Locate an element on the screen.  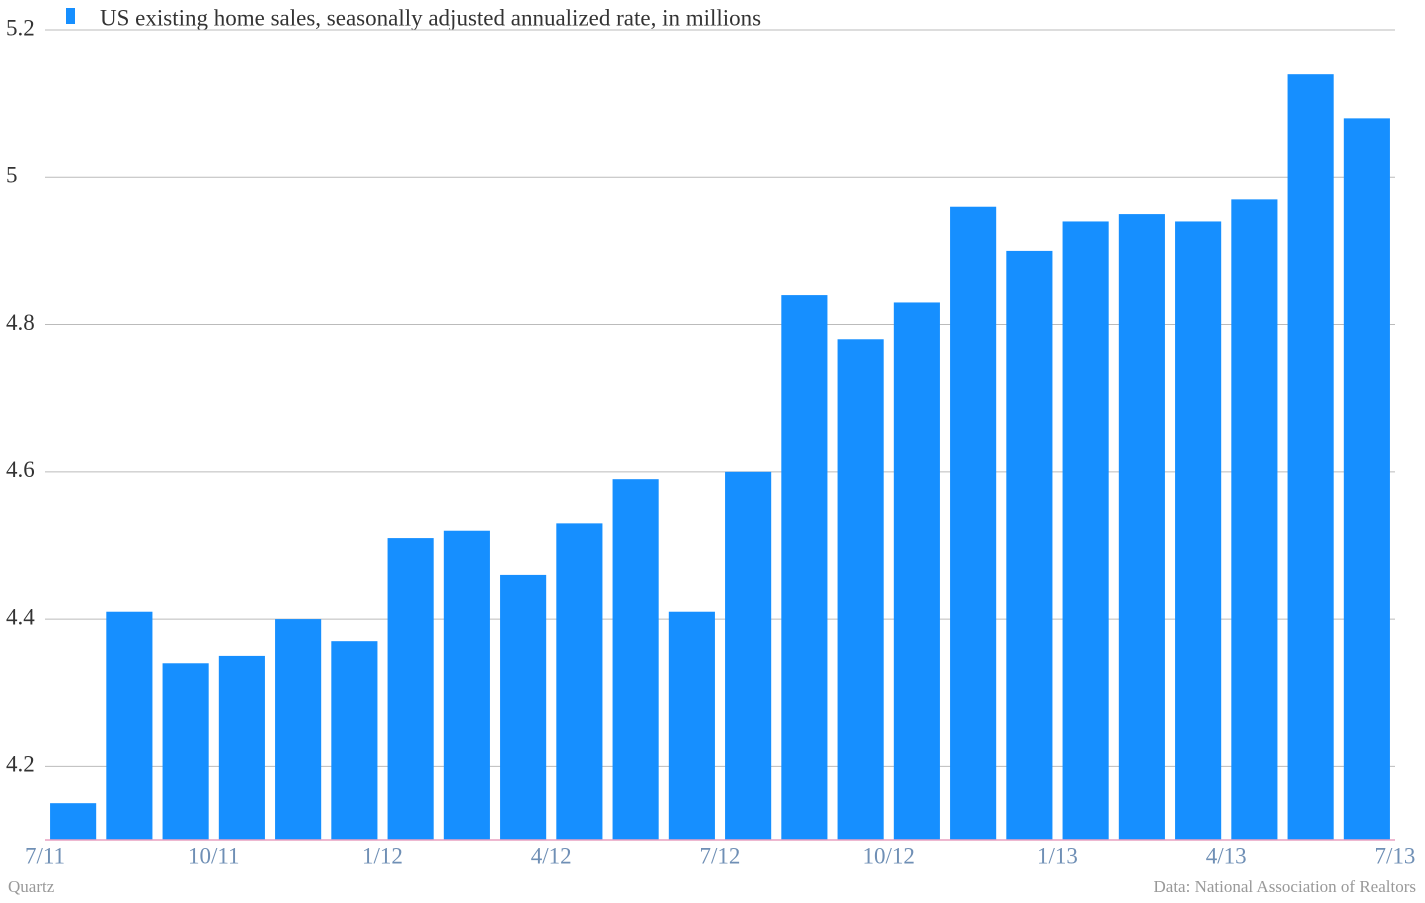
legend-swatch is located at coordinates (70, 16).